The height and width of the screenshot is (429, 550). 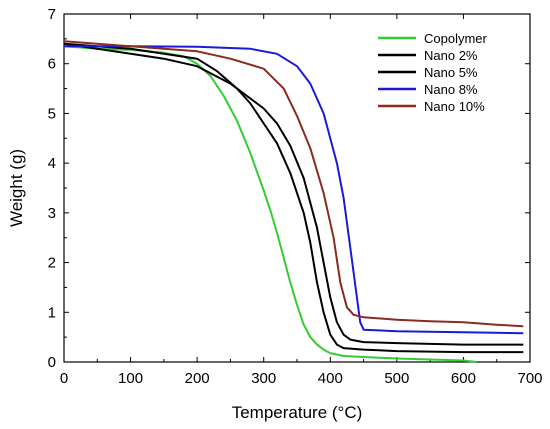 What do you see at coordinates (396, 378) in the screenshot?
I see `x-tick-label: 500` at bounding box center [396, 378].